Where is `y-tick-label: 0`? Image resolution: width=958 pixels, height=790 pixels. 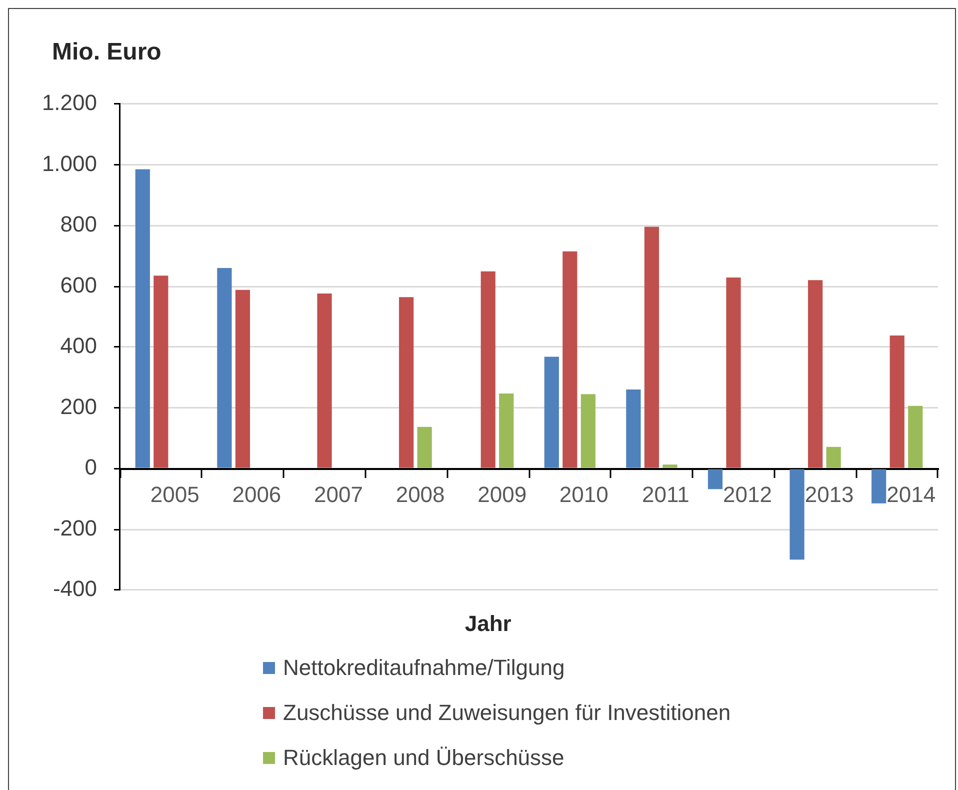
y-tick-label: 0 is located at coordinates (90, 467).